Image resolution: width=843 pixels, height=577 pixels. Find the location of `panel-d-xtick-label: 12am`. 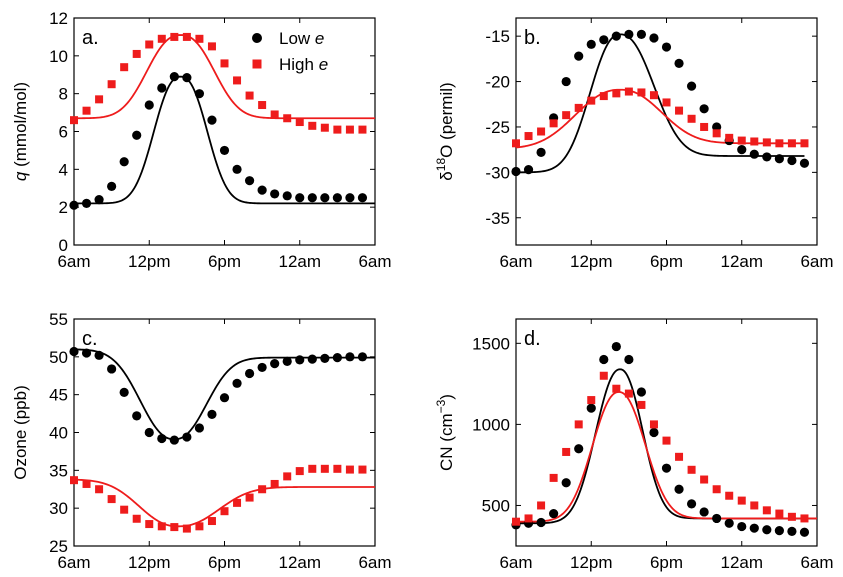

panel-d-xtick-label: 12am is located at coordinates (741, 562).